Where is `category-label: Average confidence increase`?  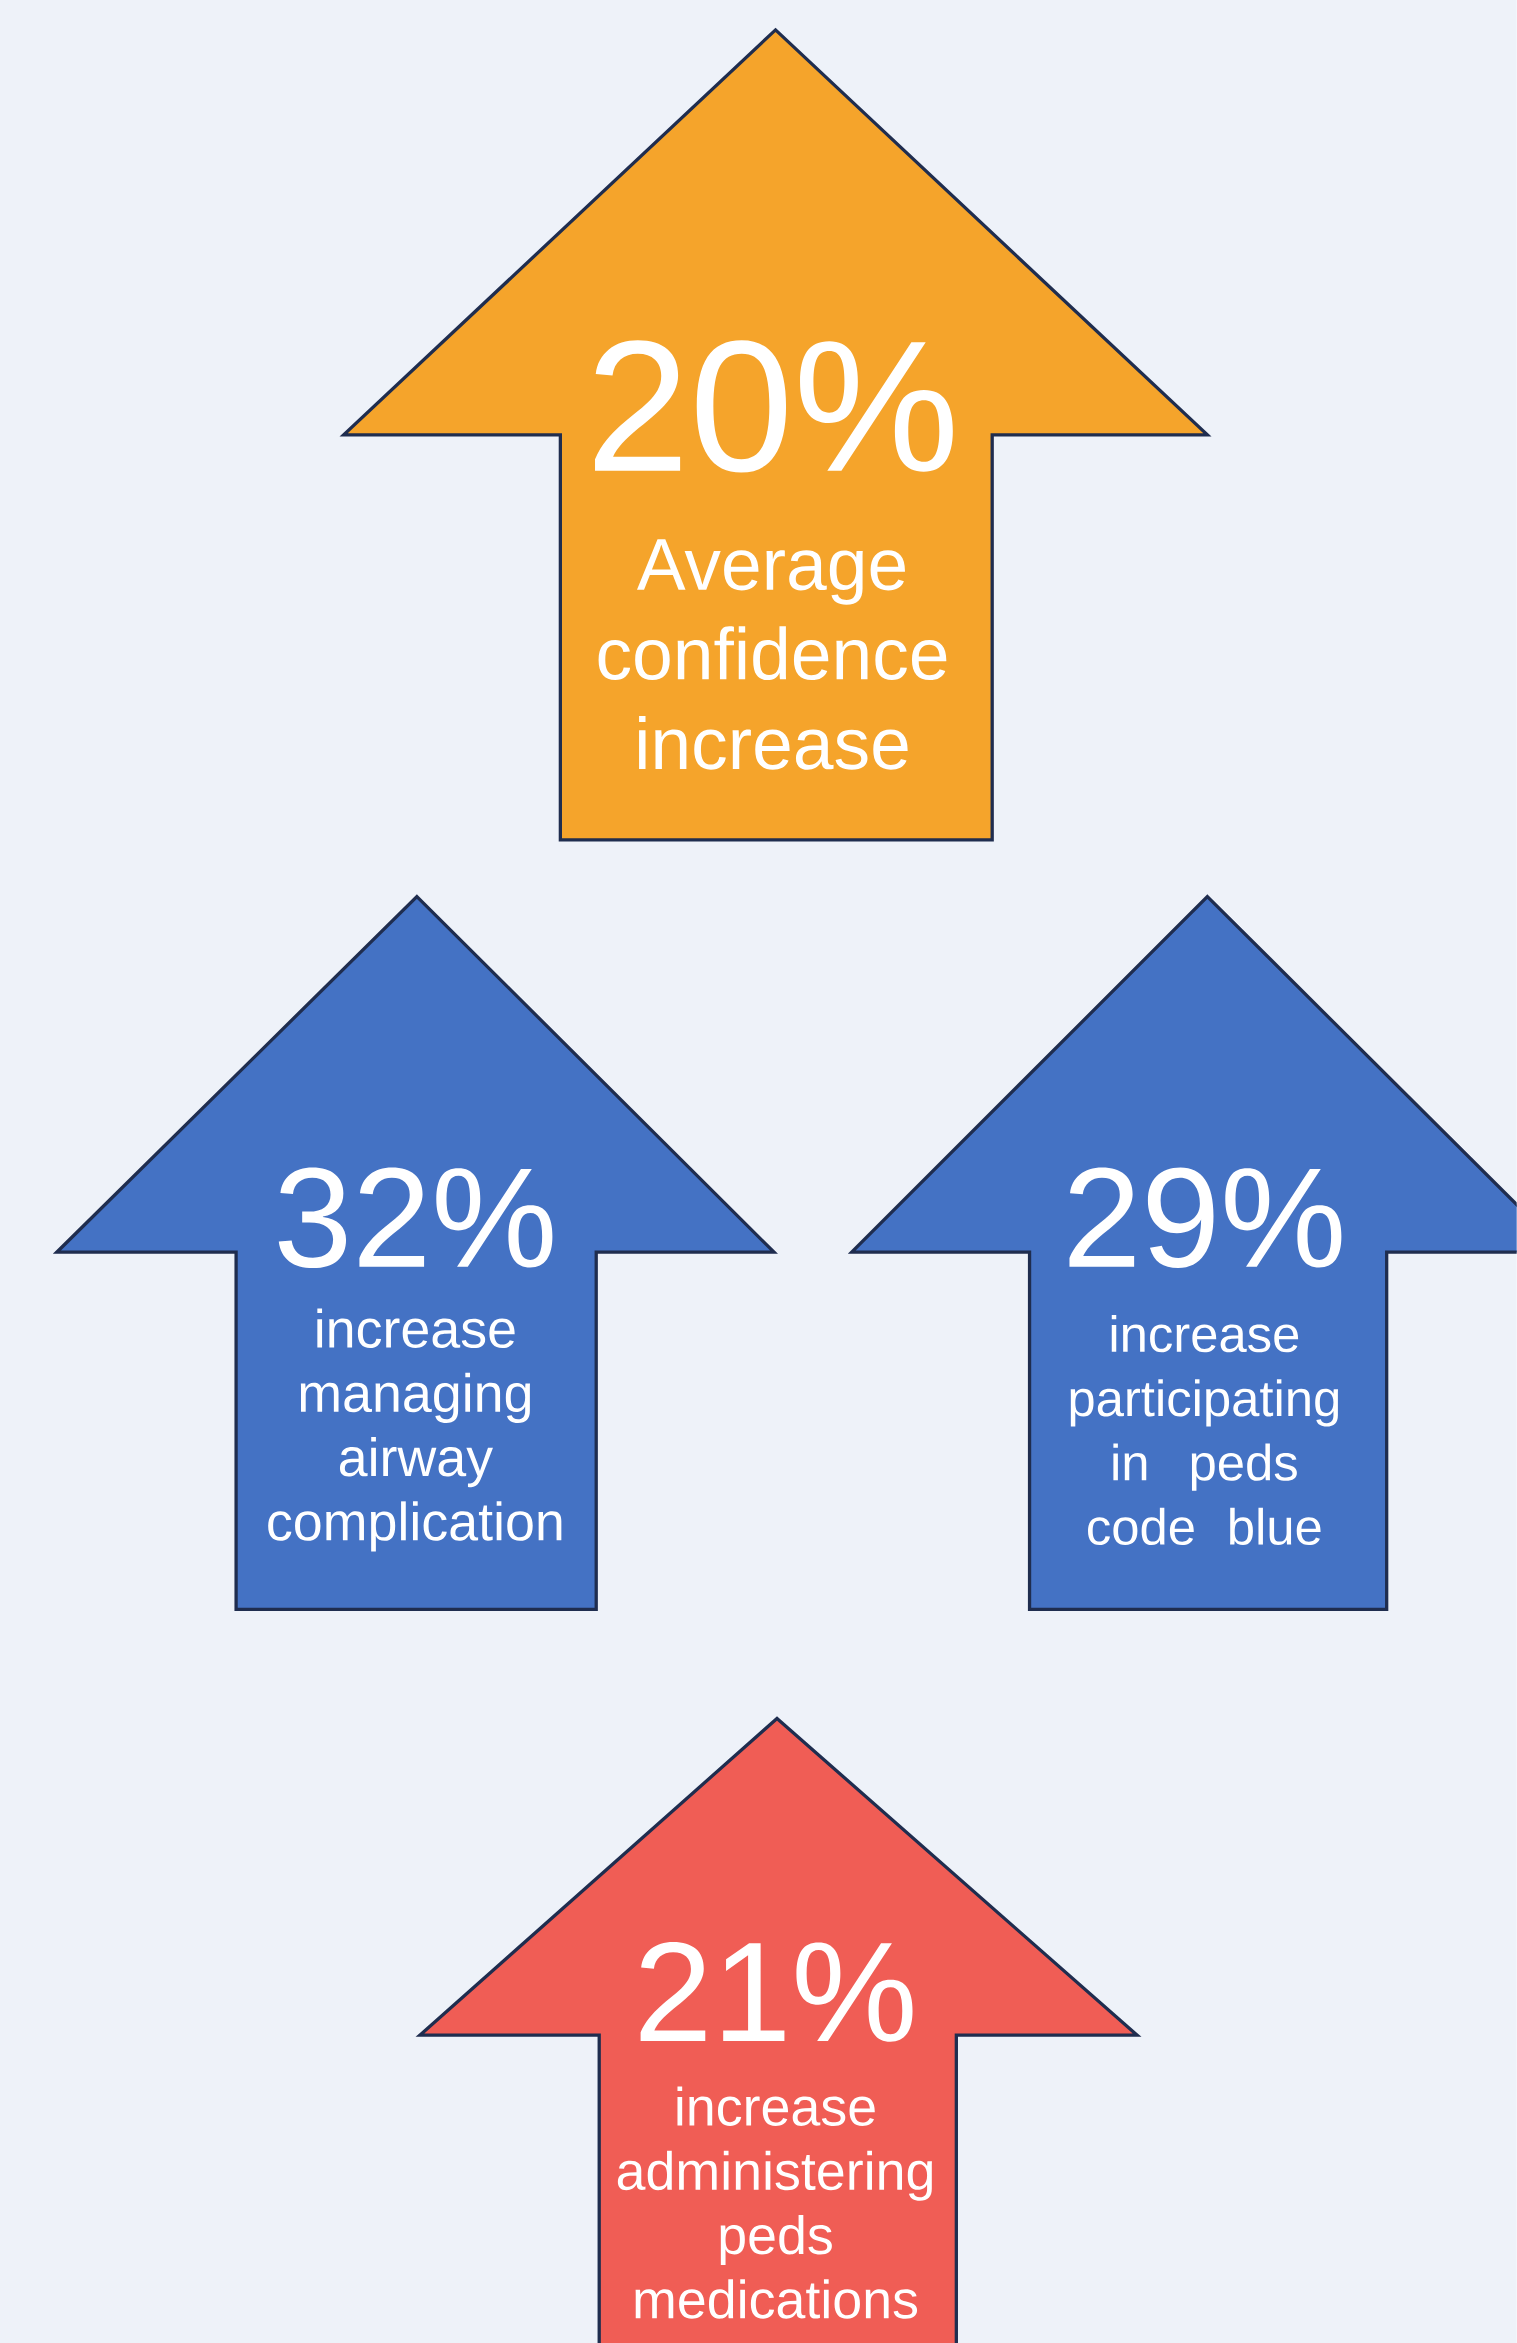 category-label: Average confidence increase is located at coordinates (772, 654).